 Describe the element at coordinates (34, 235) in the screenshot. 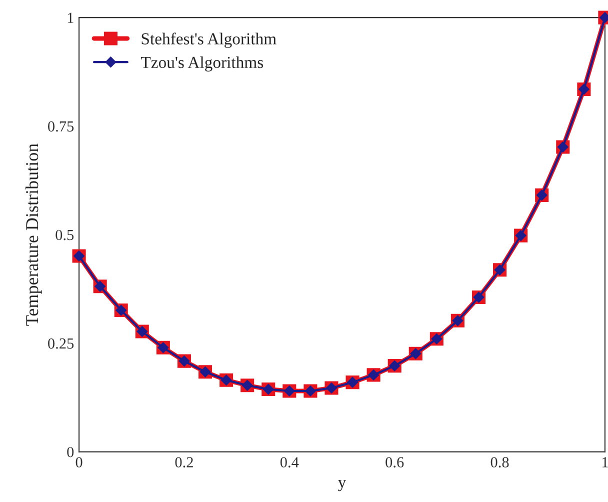

I see `y-axis-title: Temperature Distribution` at that location.